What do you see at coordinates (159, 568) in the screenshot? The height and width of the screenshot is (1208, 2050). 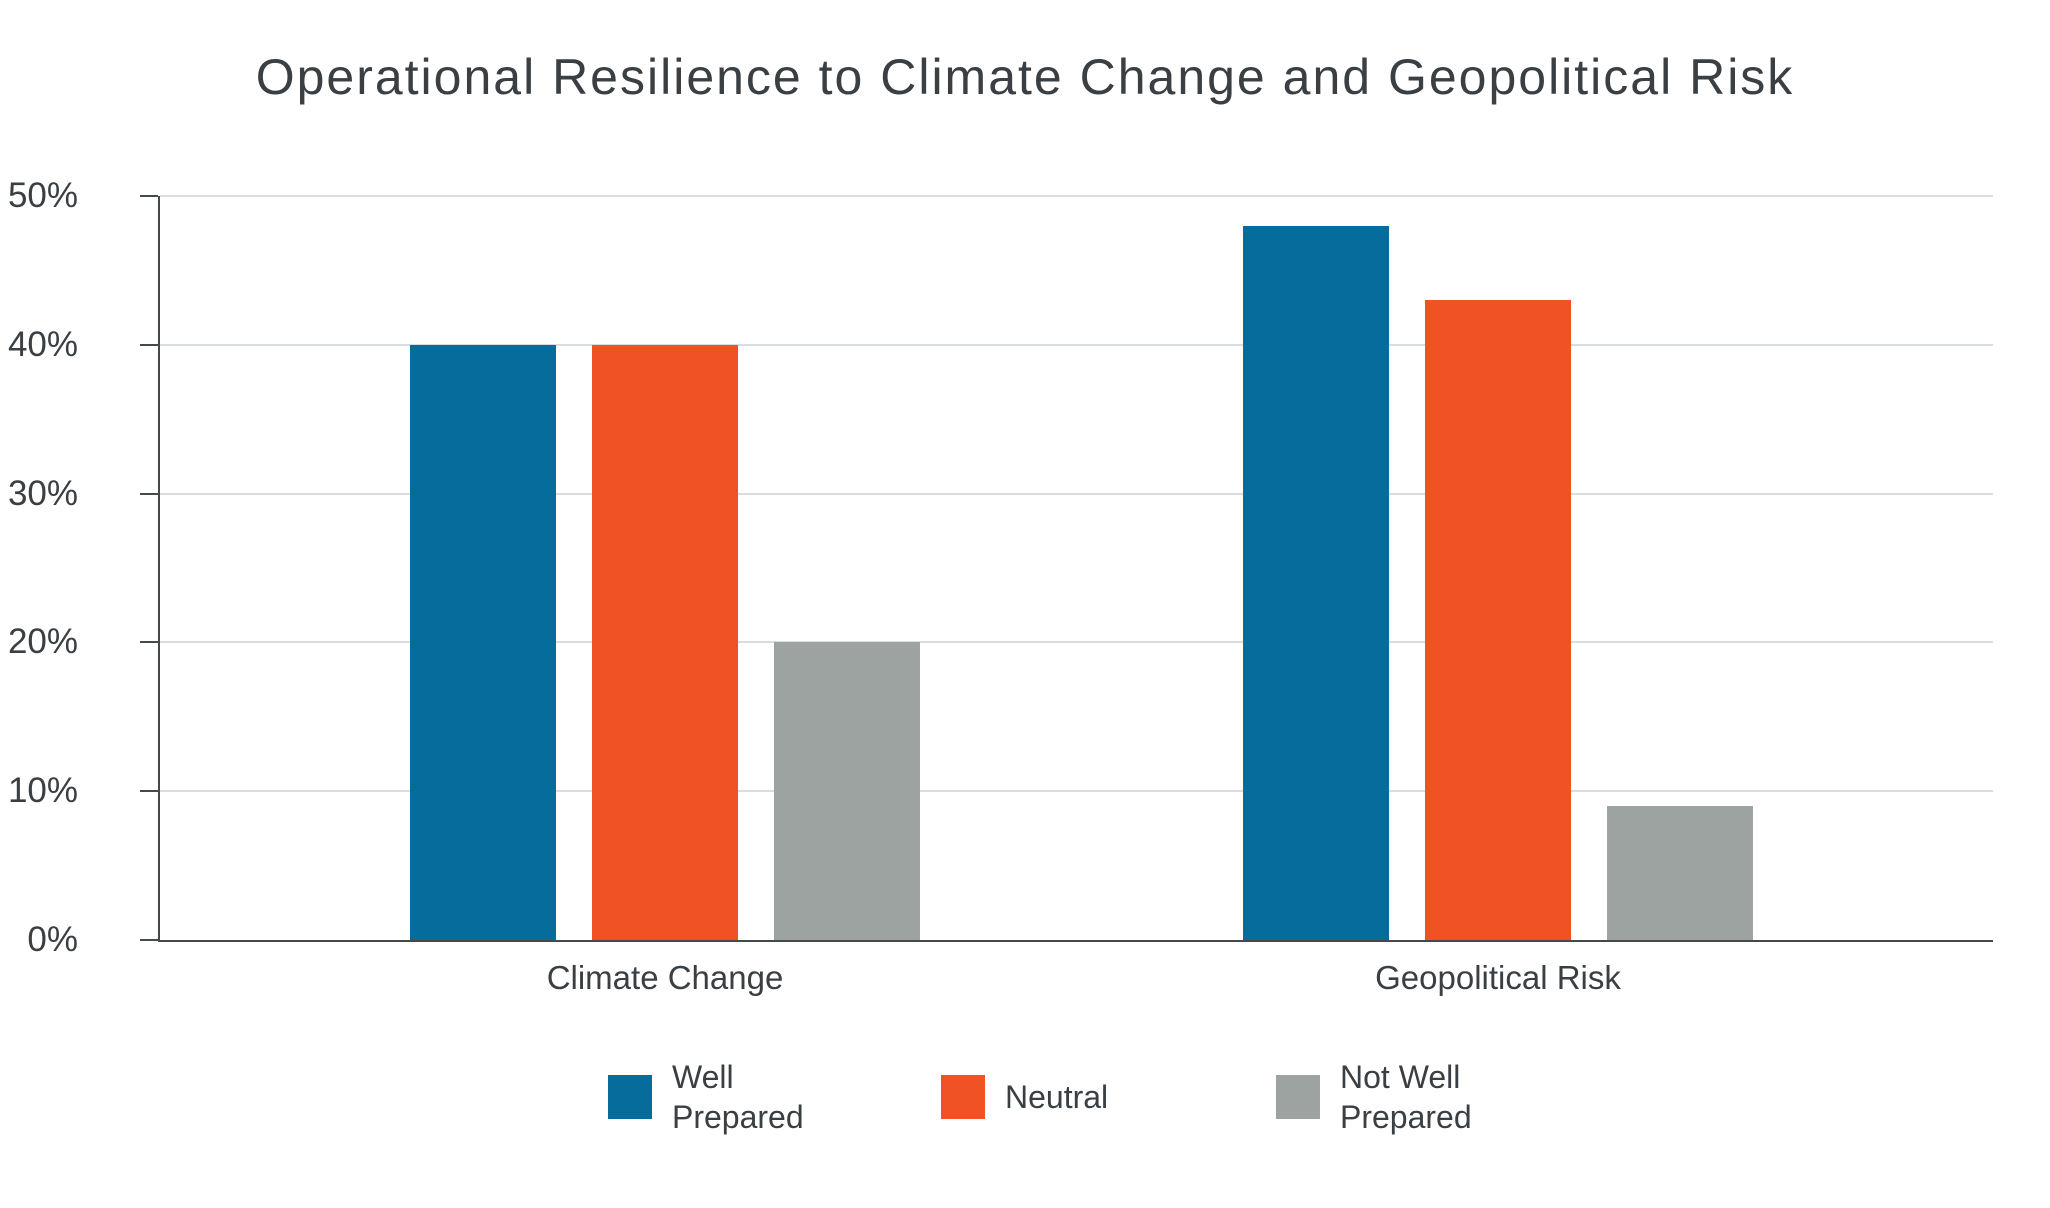 I see `y-axis-line` at bounding box center [159, 568].